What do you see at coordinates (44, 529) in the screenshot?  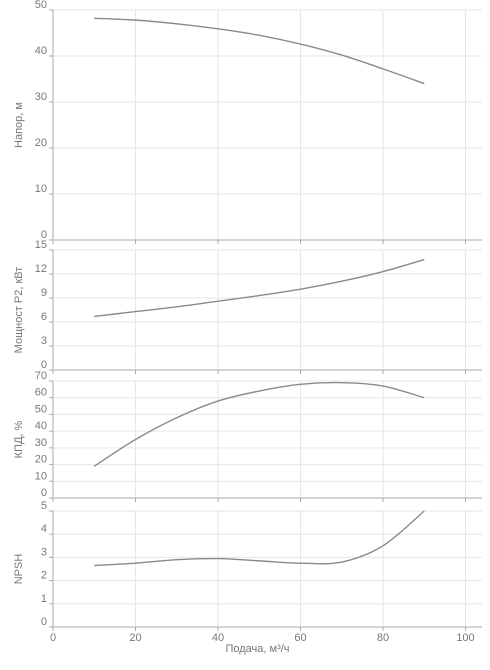 I see `y-tick-label: 4` at bounding box center [44, 529].